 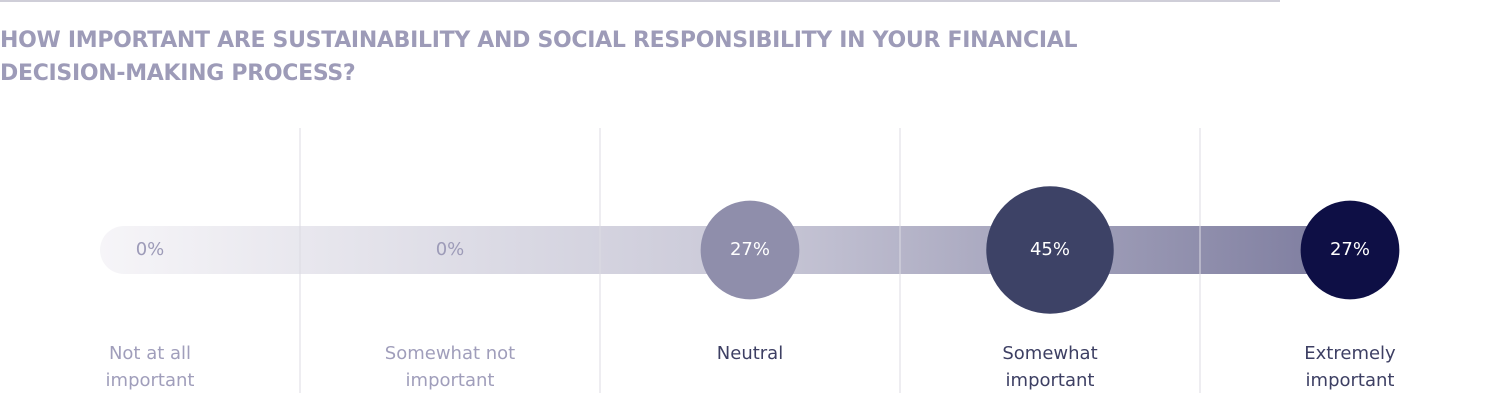 I want to click on category-label: Extremely important, so click(x=1350, y=367).